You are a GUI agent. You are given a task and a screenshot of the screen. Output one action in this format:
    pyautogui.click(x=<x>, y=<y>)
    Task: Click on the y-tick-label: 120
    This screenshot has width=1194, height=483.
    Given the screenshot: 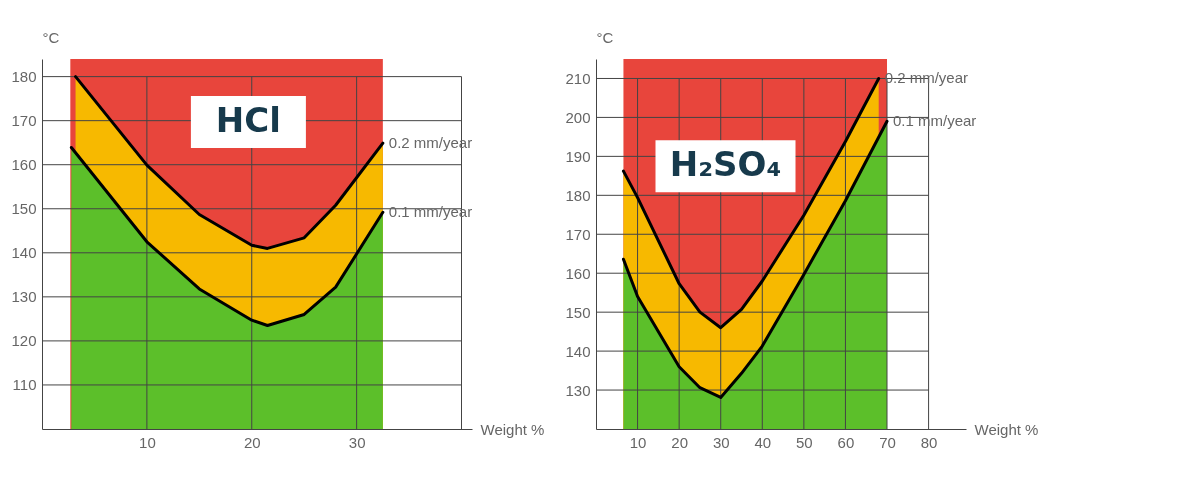 What is the action you would take?
    pyautogui.click(x=24, y=341)
    